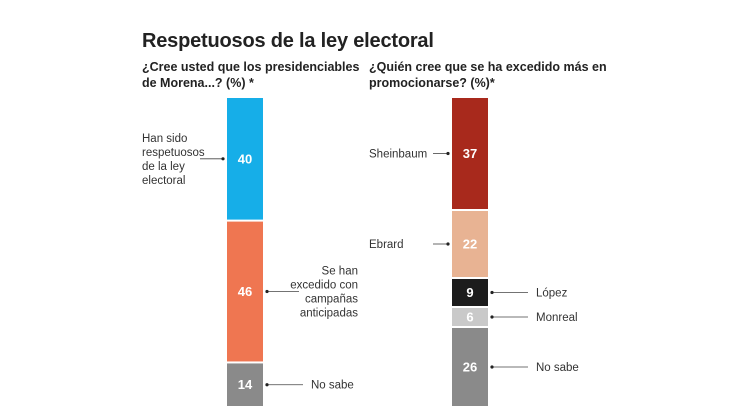 The width and height of the screenshot is (743, 419). What do you see at coordinates (398, 155) in the screenshot?
I see `segment-label: Sheinbaum` at bounding box center [398, 155].